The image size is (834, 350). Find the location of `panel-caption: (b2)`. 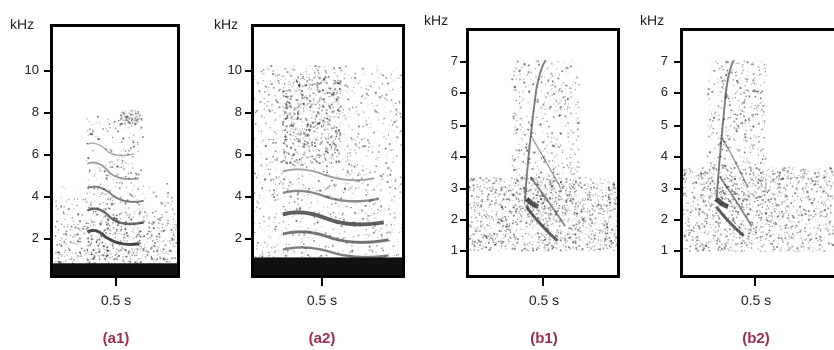

panel-caption: (b2) is located at coordinates (756, 338).